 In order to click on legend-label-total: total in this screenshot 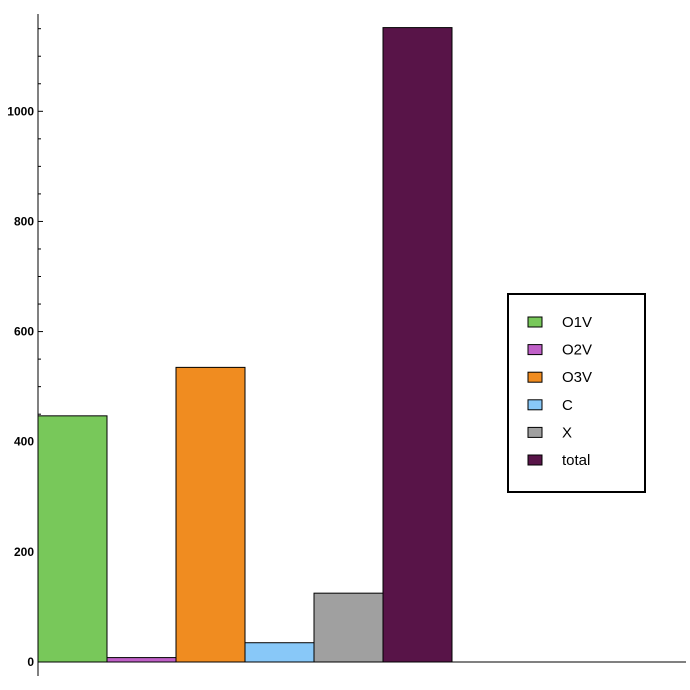, I will do `click(576, 460)`.